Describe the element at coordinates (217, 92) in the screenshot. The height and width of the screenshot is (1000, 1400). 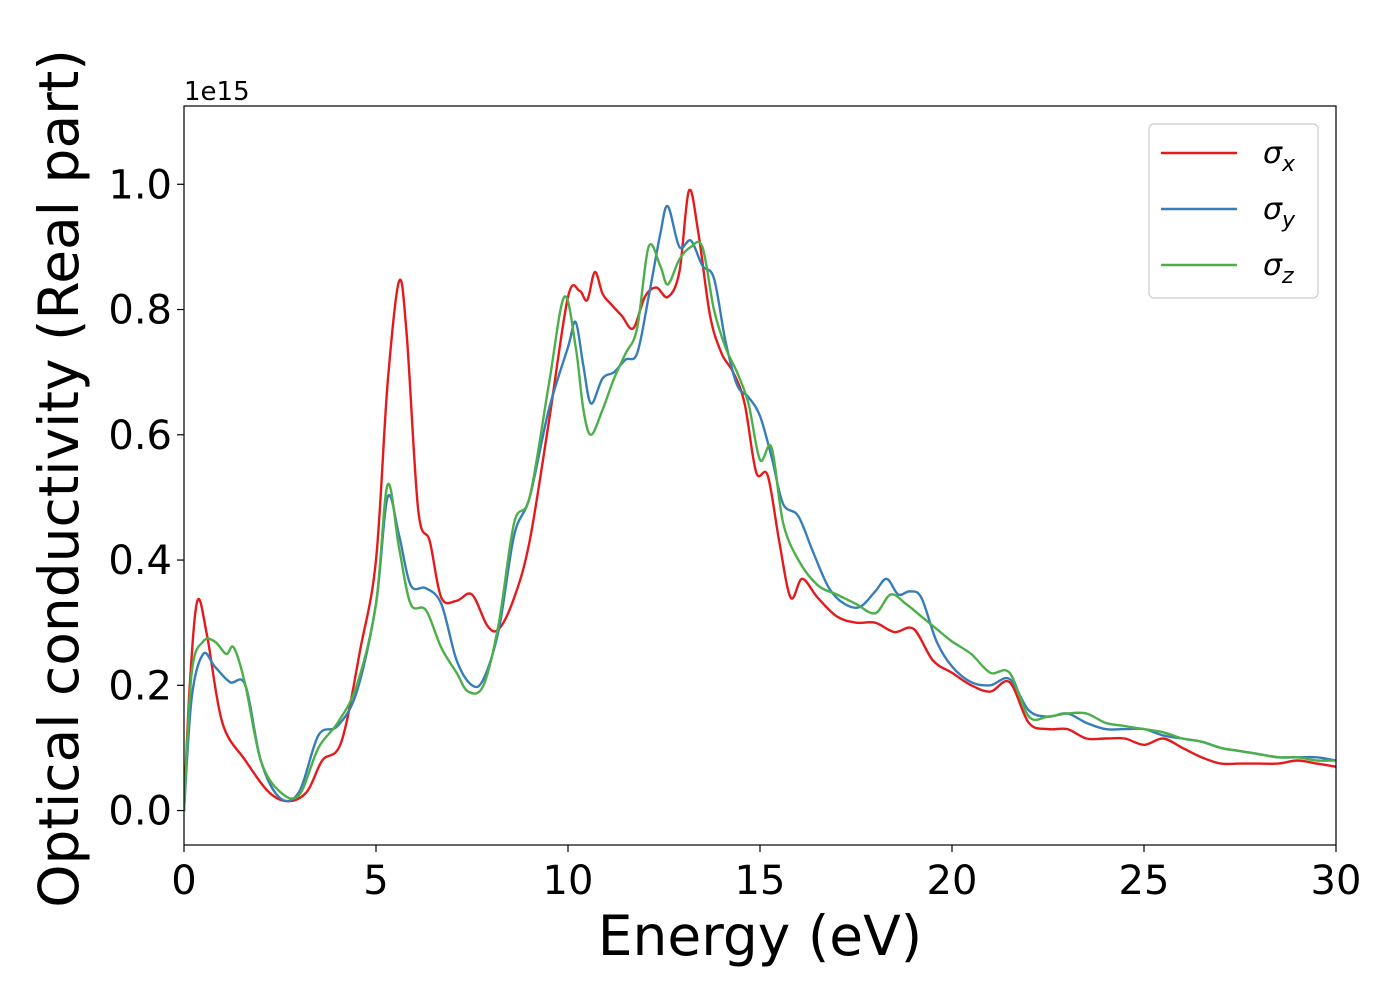
I see `y-offset-label: 1e15` at that location.